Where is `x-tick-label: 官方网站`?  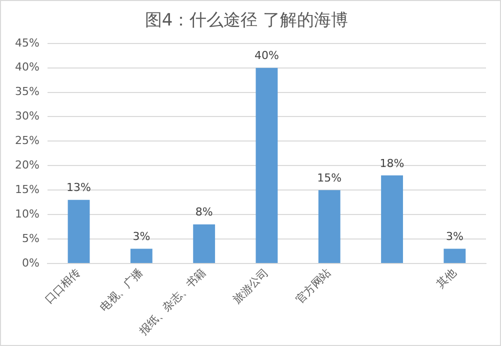
x-tick-label: 官方网站 is located at coordinates (313, 286).